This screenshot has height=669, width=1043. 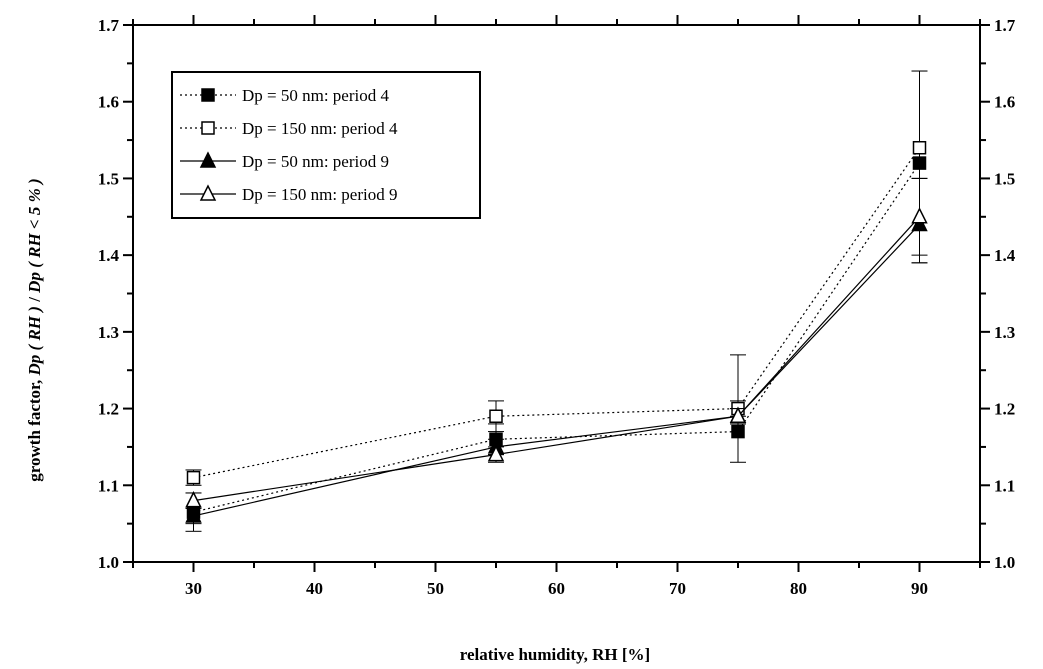 What do you see at coordinates (320, 194) in the screenshot?
I see `legend-label-4: Dp = 150 nm: period 9` at bounding box center [320, 194].